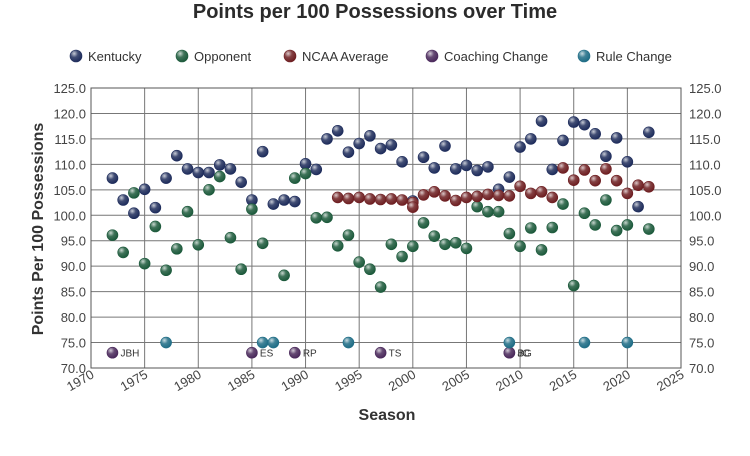 Image resolution: width=750 pixels, height=456 pixels. I want to click on y-tick-label-right: 85.0, so click(701, 292).